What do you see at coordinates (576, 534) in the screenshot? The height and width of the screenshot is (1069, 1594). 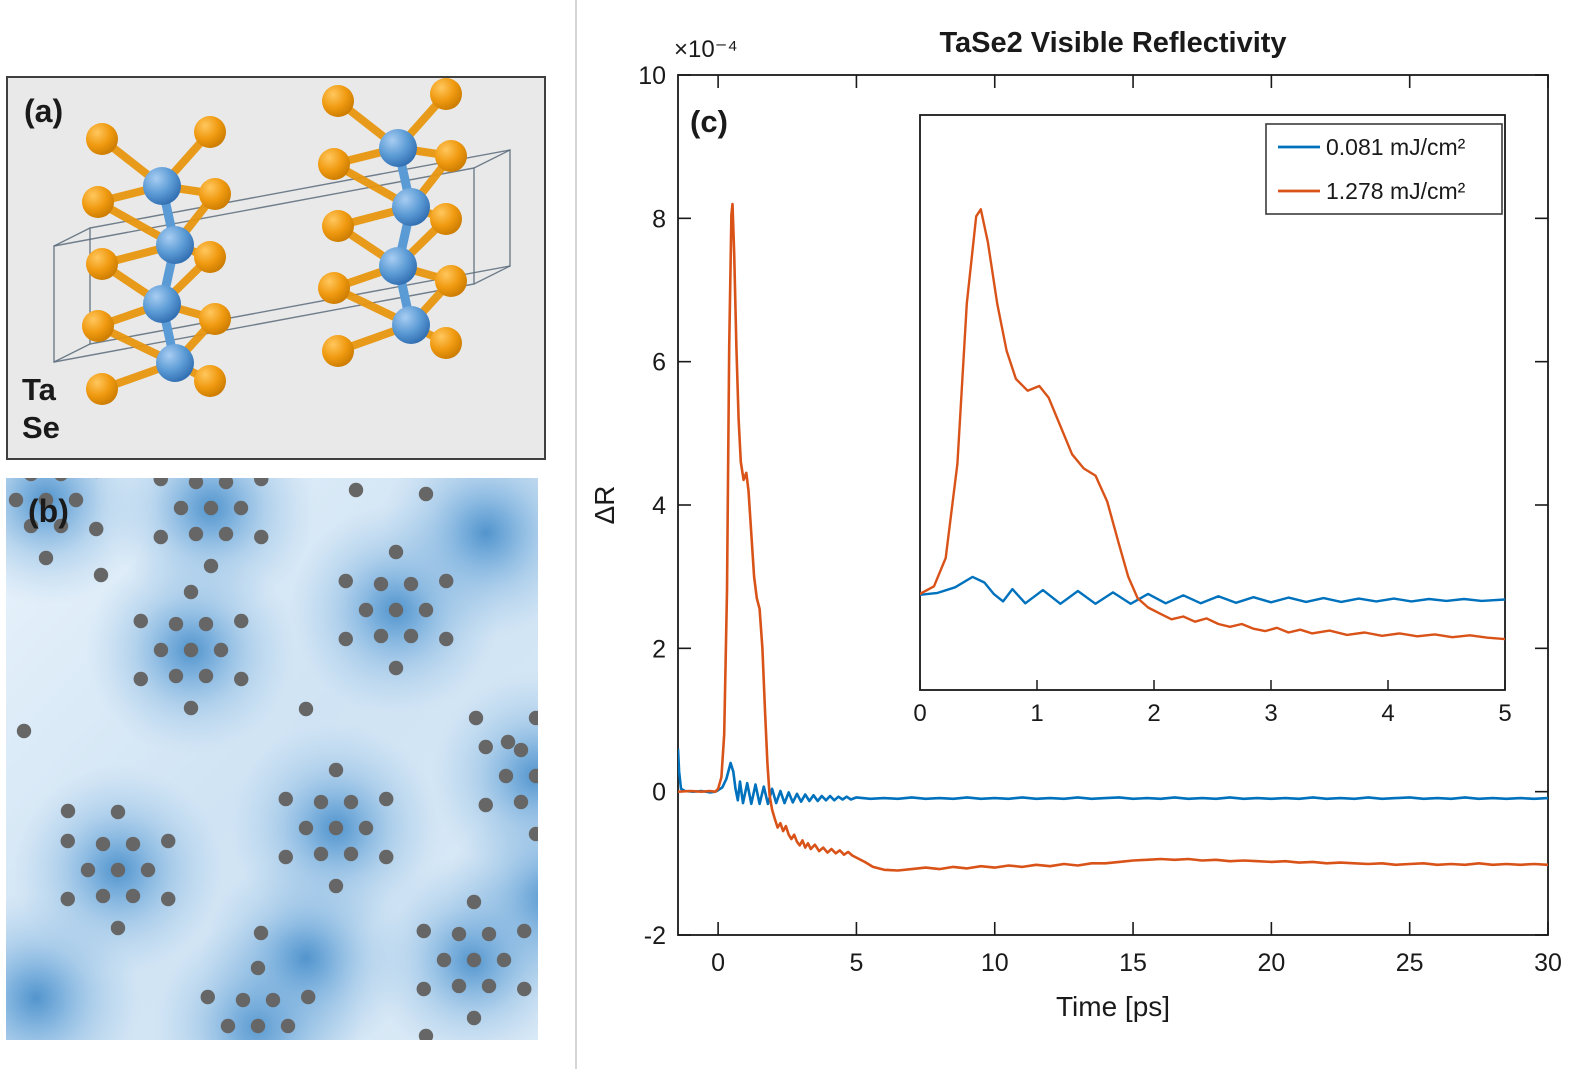 I see `panel-divider-line` at bounding box center [576, 534].